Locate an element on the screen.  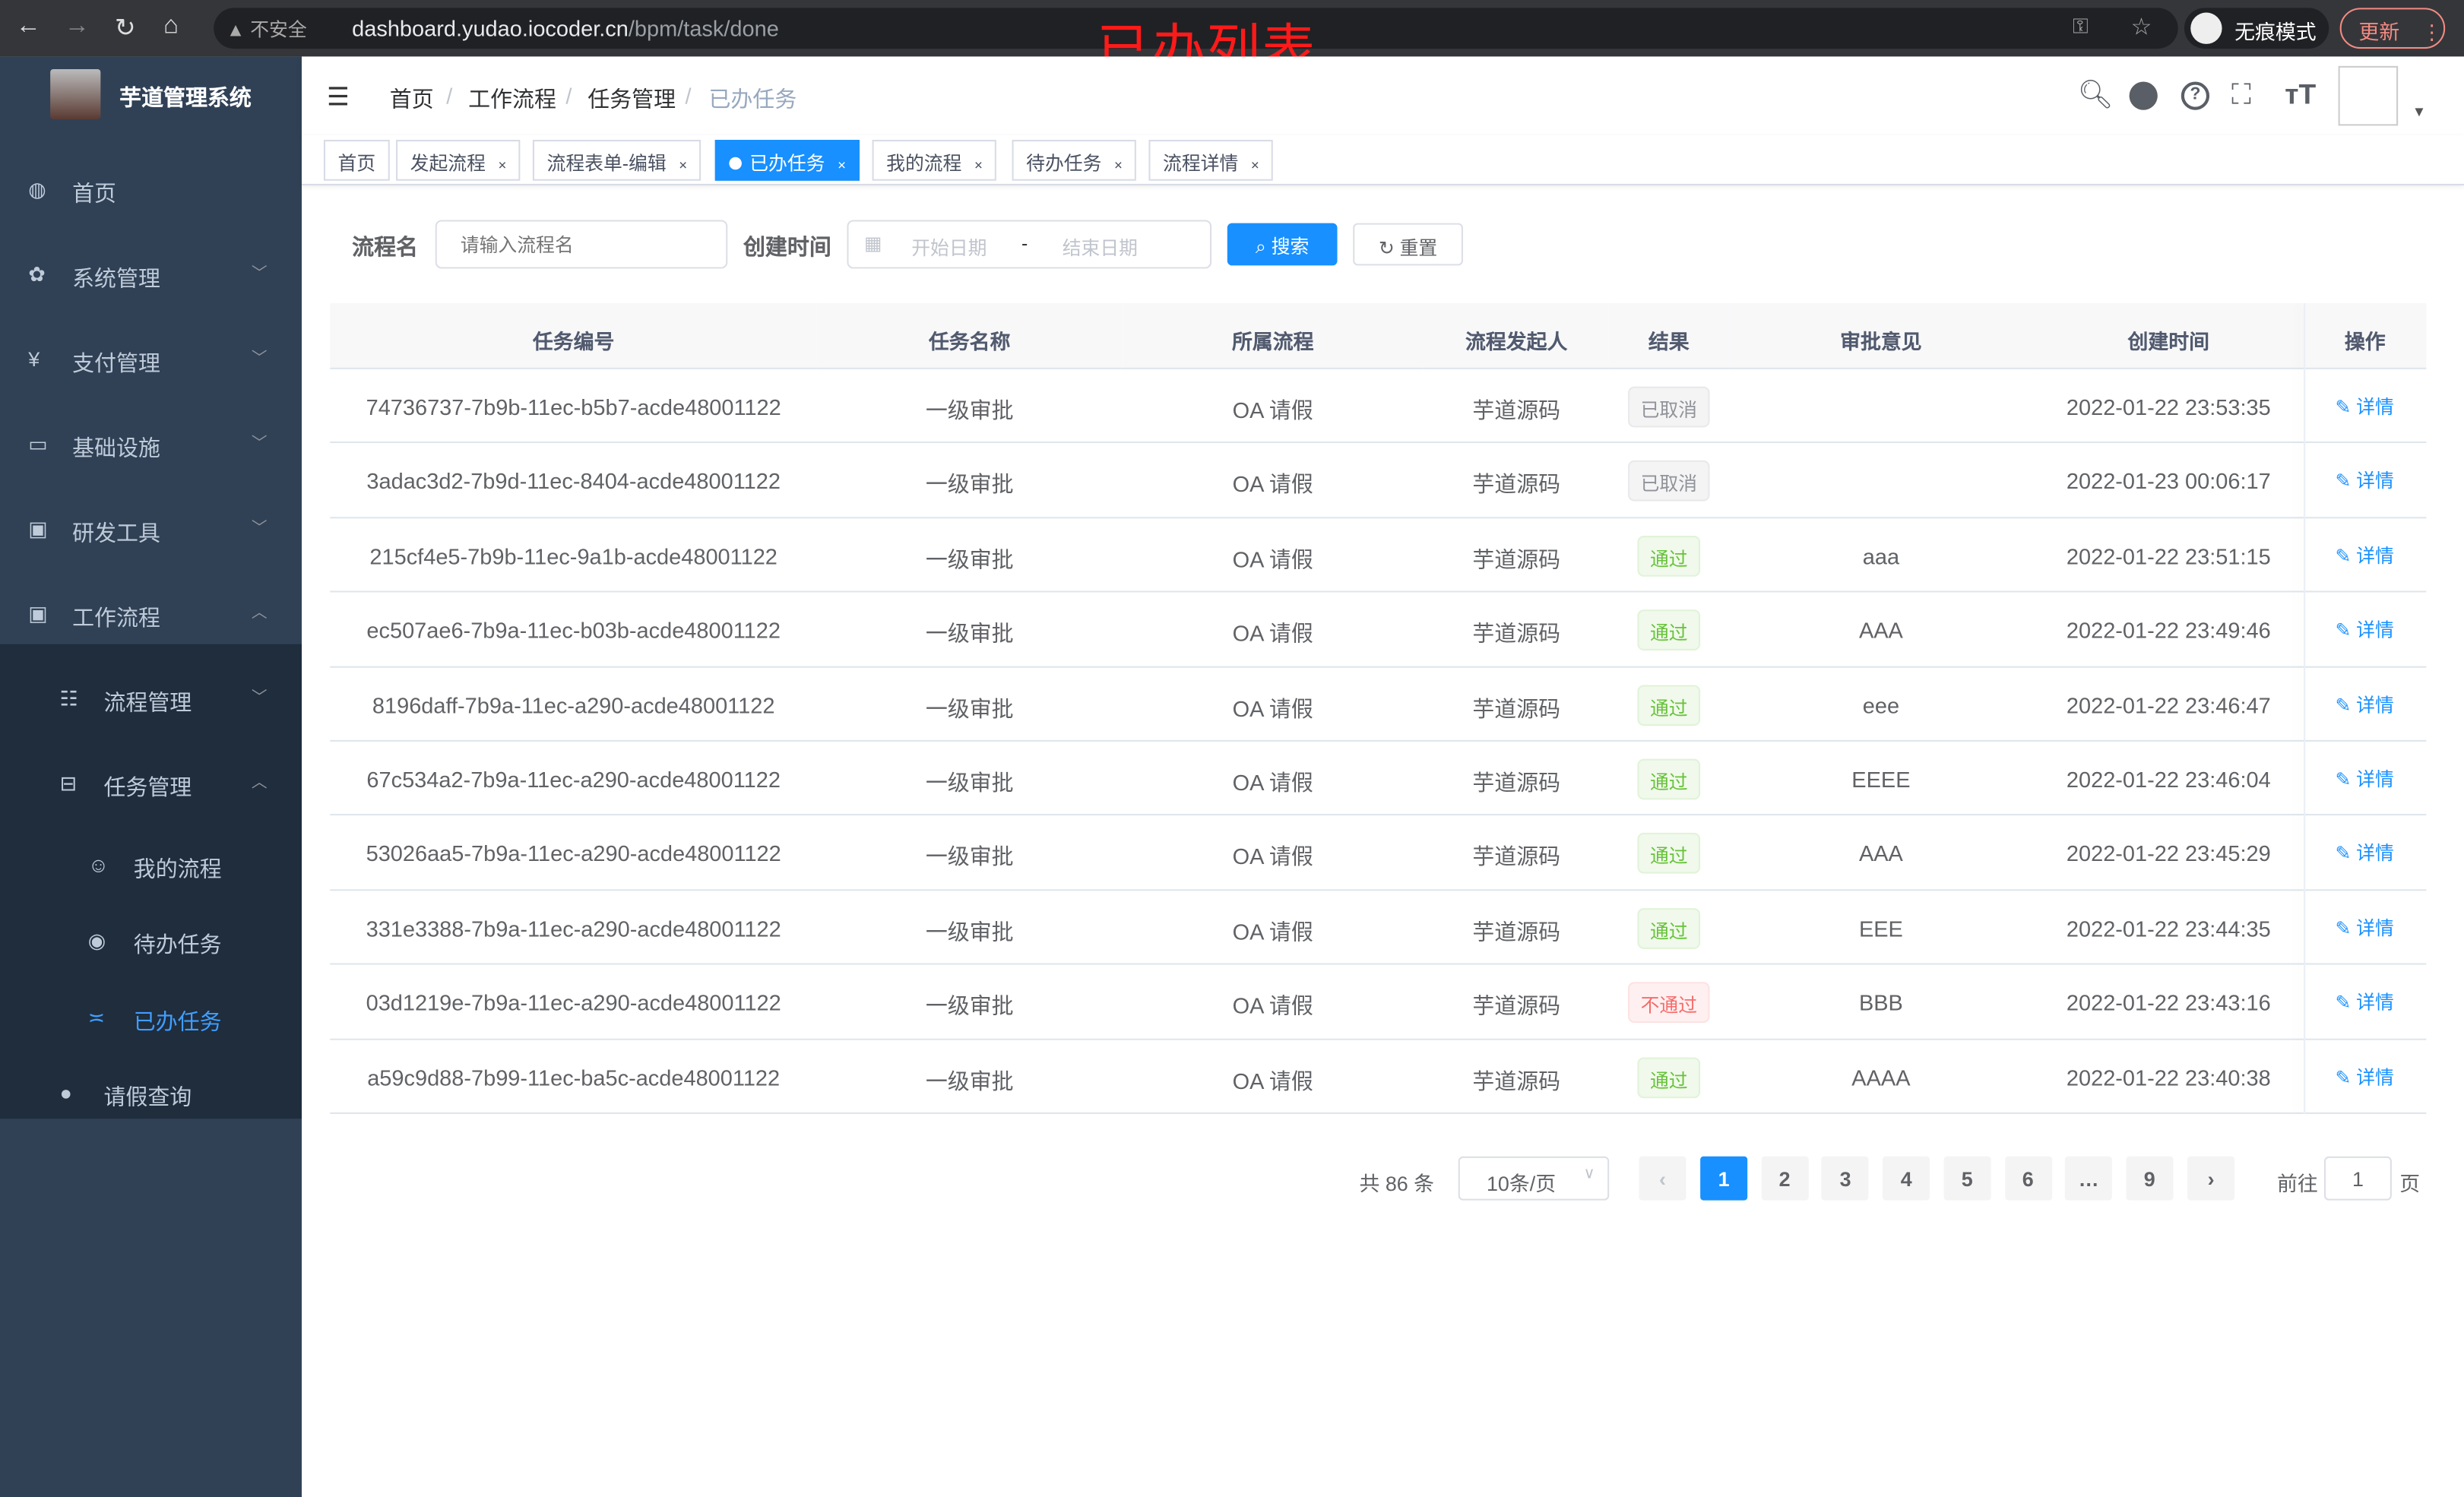
column-header: 所属流程 is located at coordinates (1273, 336).